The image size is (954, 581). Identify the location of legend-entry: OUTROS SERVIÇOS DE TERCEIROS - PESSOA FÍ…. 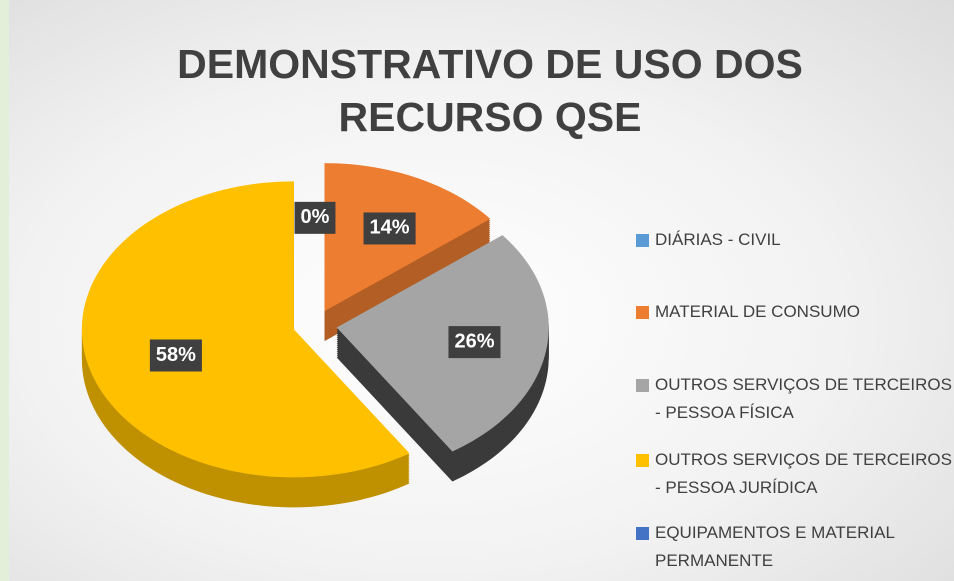
(795, 399).